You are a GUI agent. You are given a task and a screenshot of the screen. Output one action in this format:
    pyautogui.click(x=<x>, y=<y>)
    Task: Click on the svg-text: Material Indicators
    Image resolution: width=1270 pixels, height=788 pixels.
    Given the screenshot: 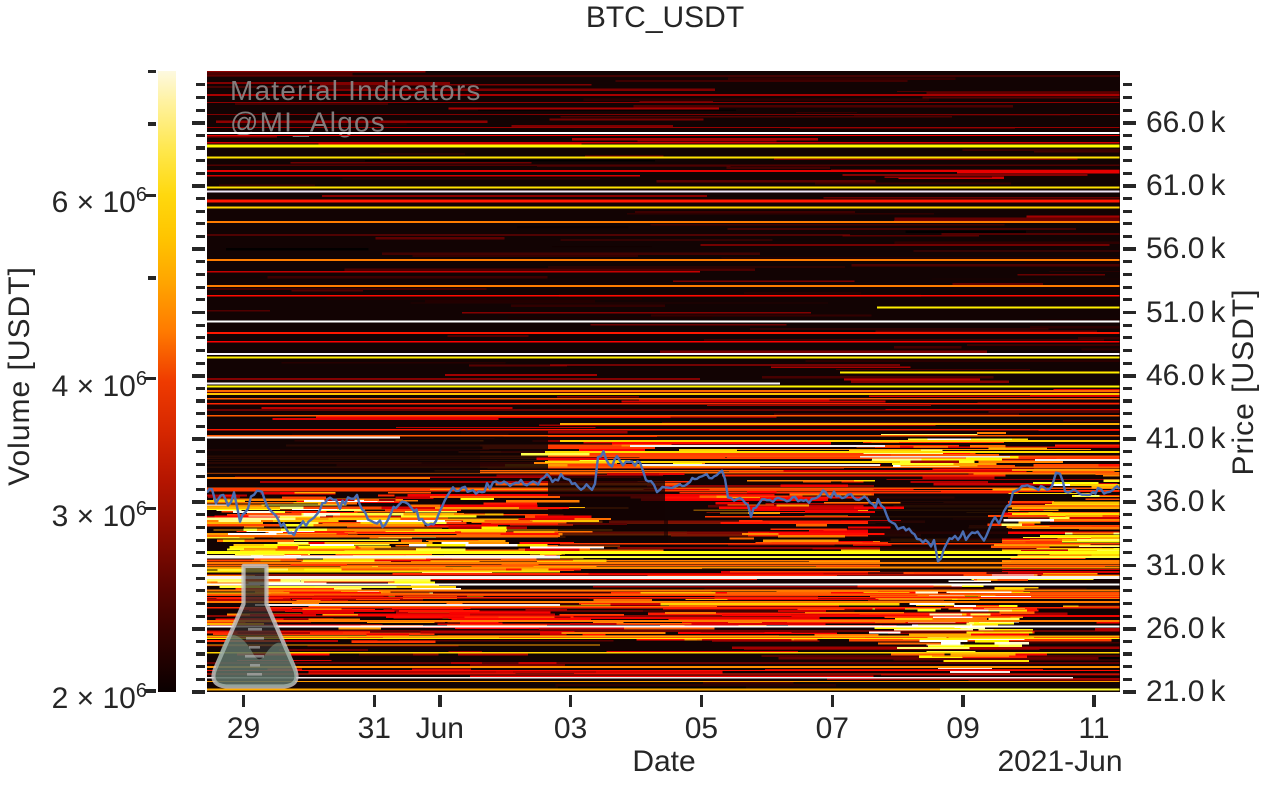 What is the action you would take?
    pyautogui.click(x=356, y=90)
    